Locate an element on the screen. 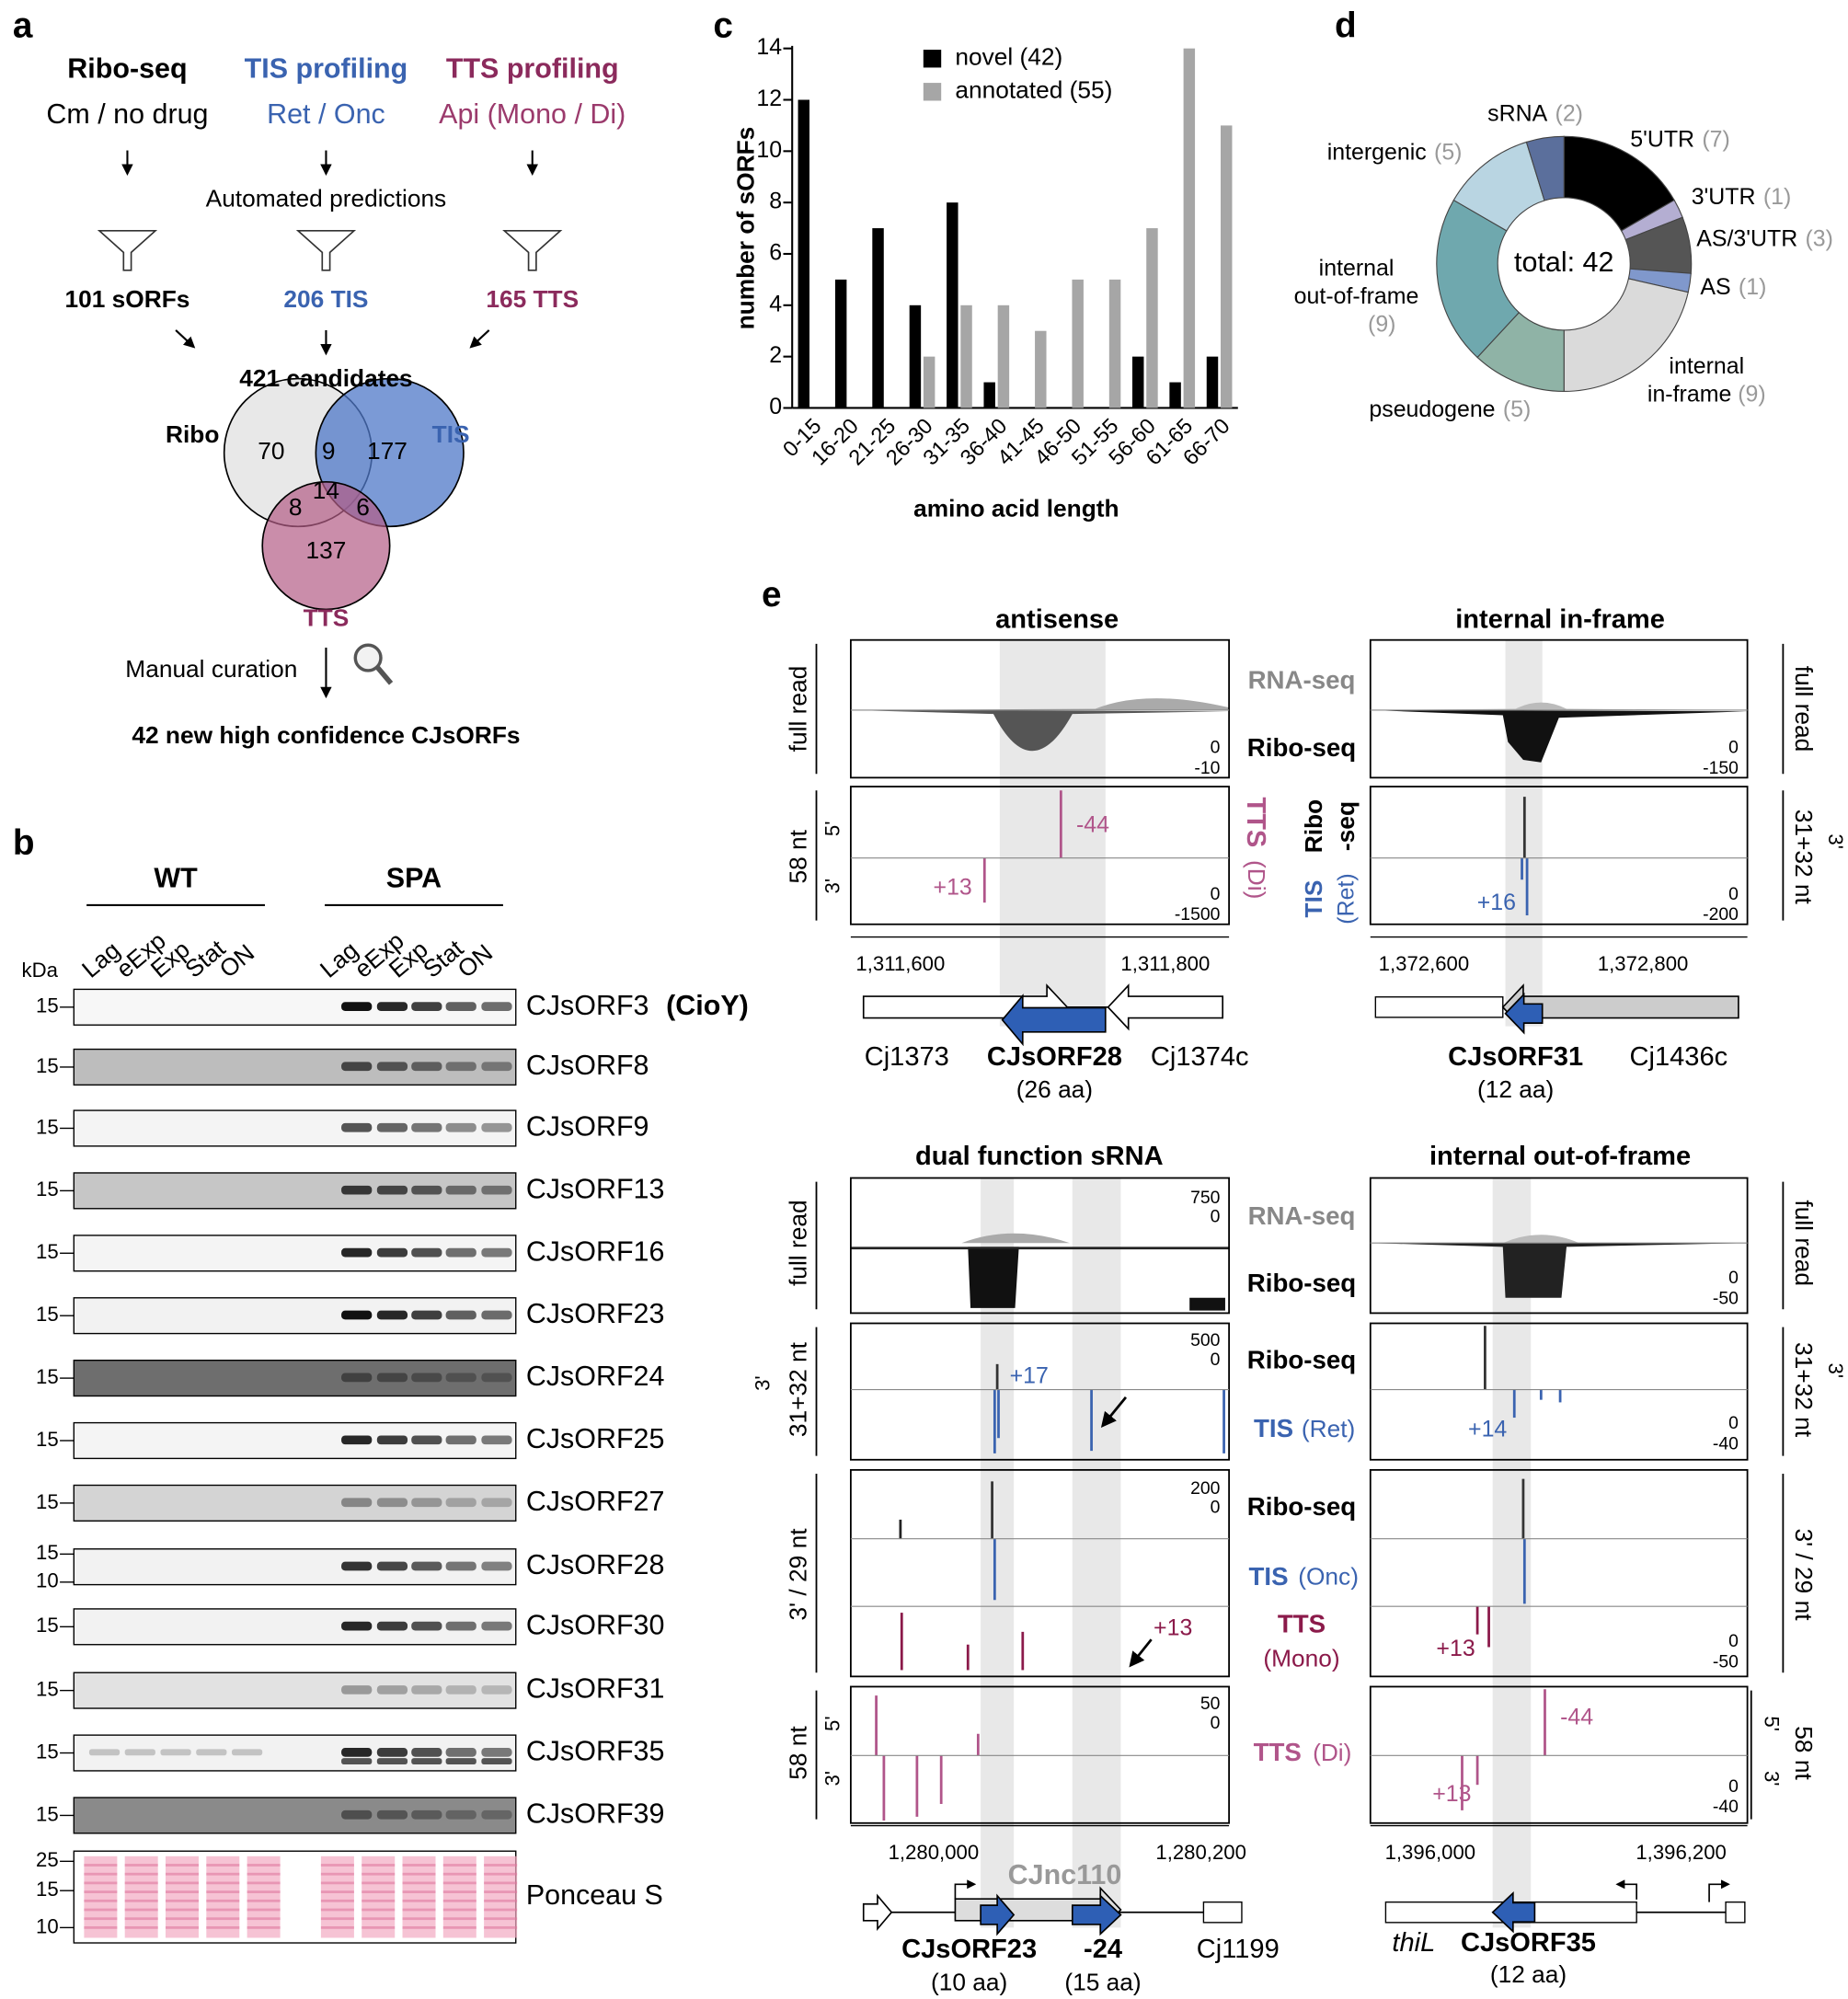 The height and width of the screenshot is (1999, 1848). track-label: -24 is located at coordinates (1103, 1949).